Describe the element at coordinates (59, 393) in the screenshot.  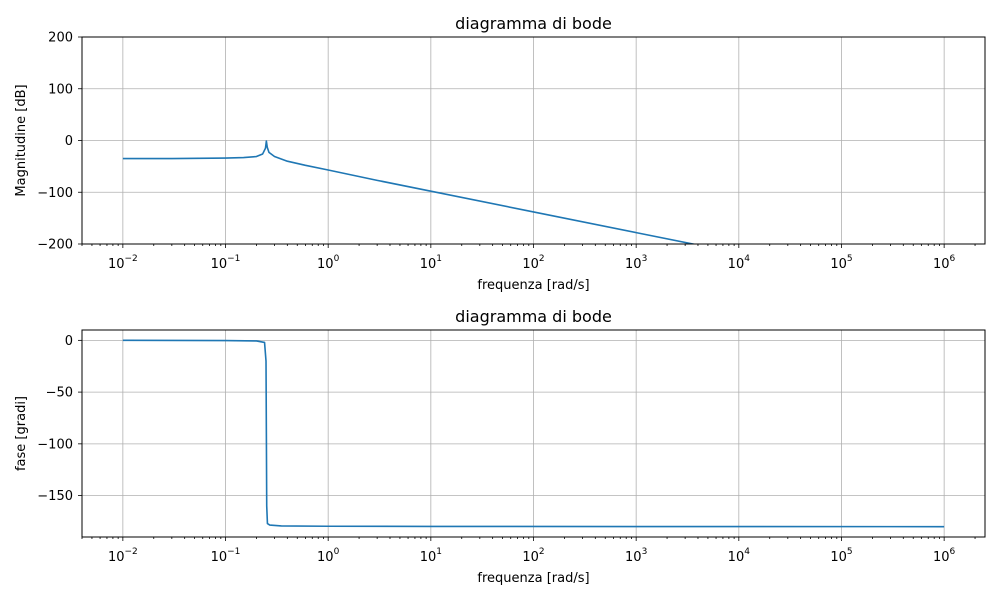
I see `y-tick-label: −50` at that location.